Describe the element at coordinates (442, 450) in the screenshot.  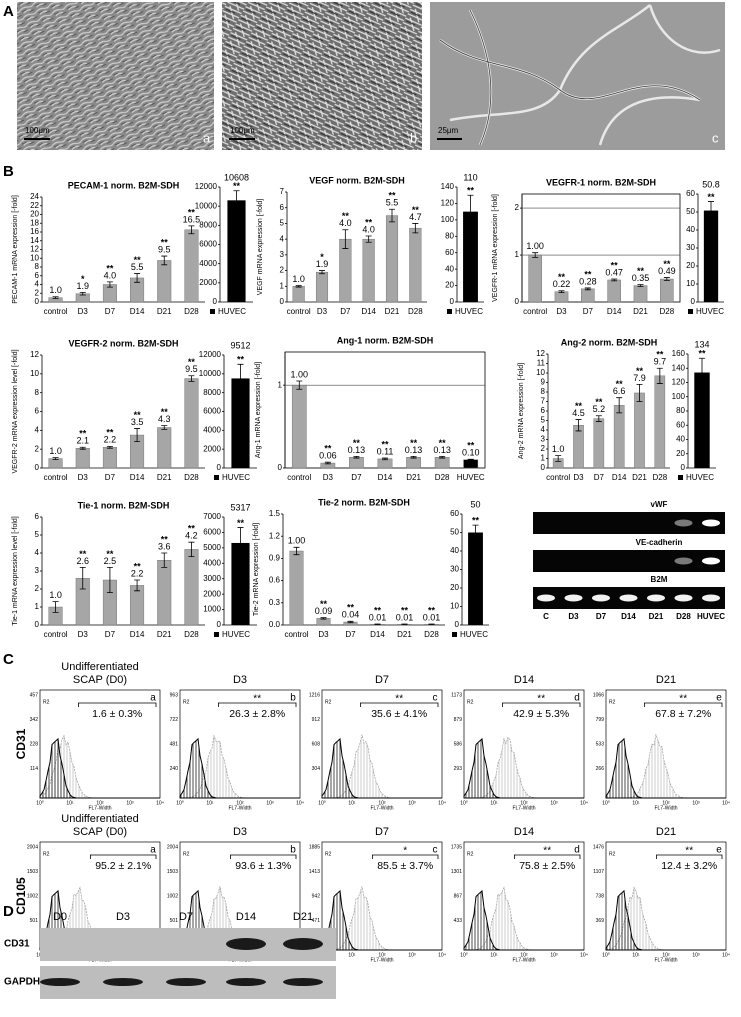
I see `value-label: 0.13` at that location.